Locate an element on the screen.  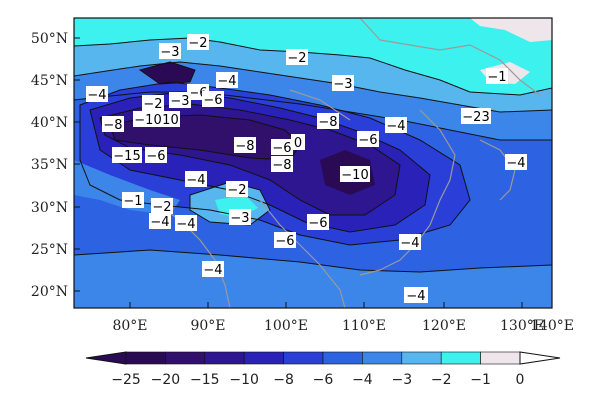
lon-tick-label: 90°E is located at coordinates (207, 326).